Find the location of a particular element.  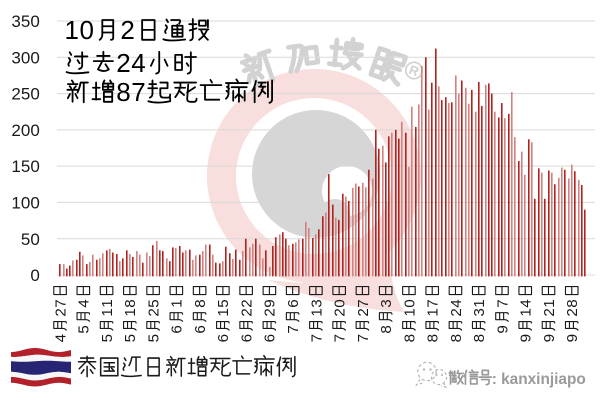

svg-text: 200 is located at coordinates (25, 130).